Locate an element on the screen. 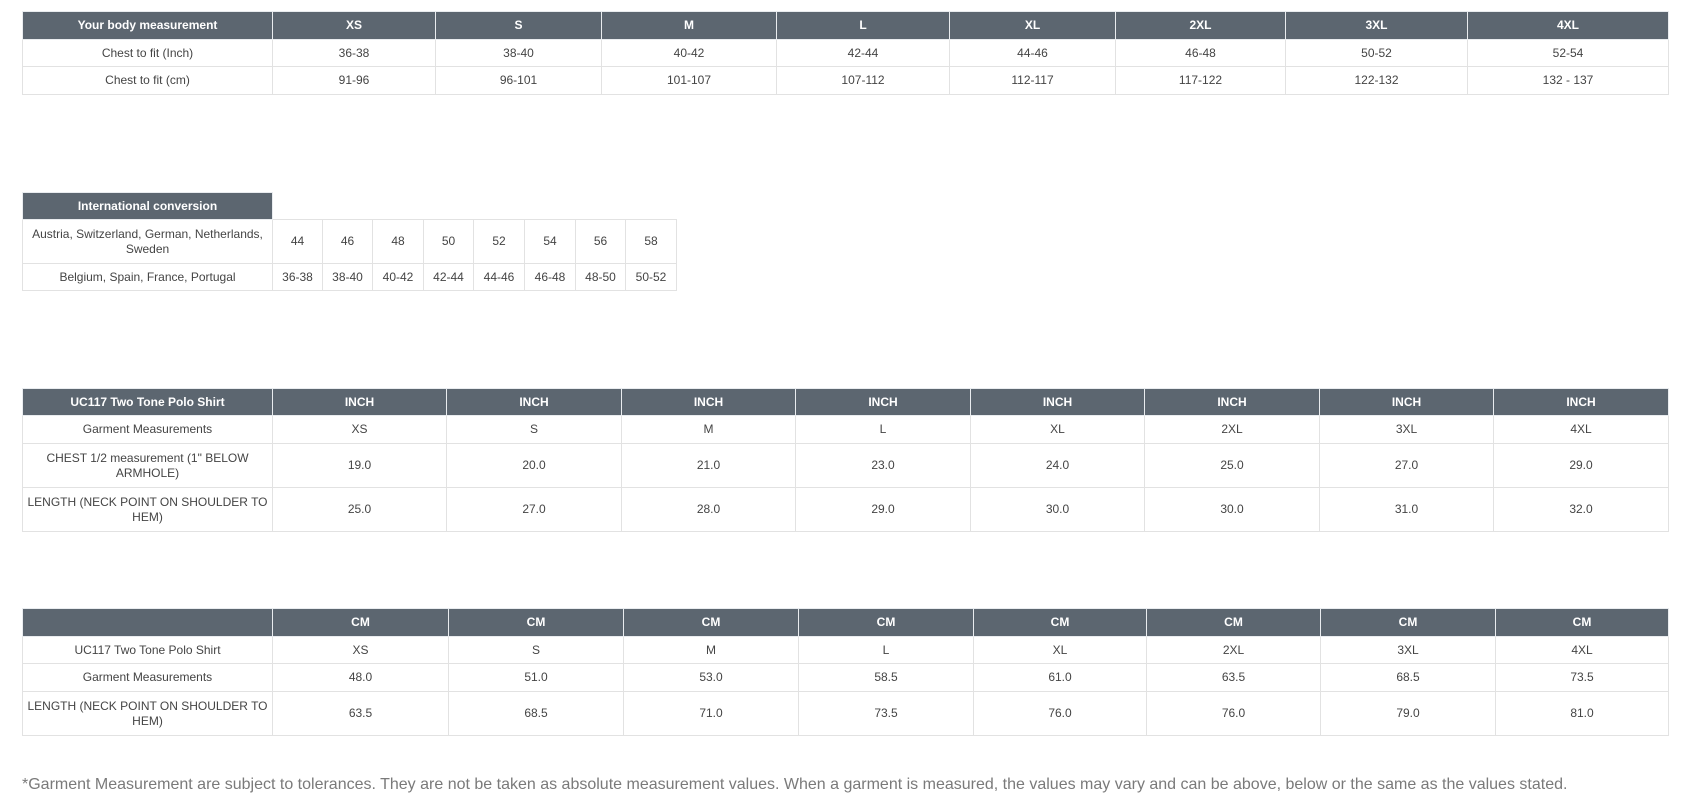 The height and width of the screenshot is (802, 1687). table-cell: 58 is located at coordinates (651, 241).